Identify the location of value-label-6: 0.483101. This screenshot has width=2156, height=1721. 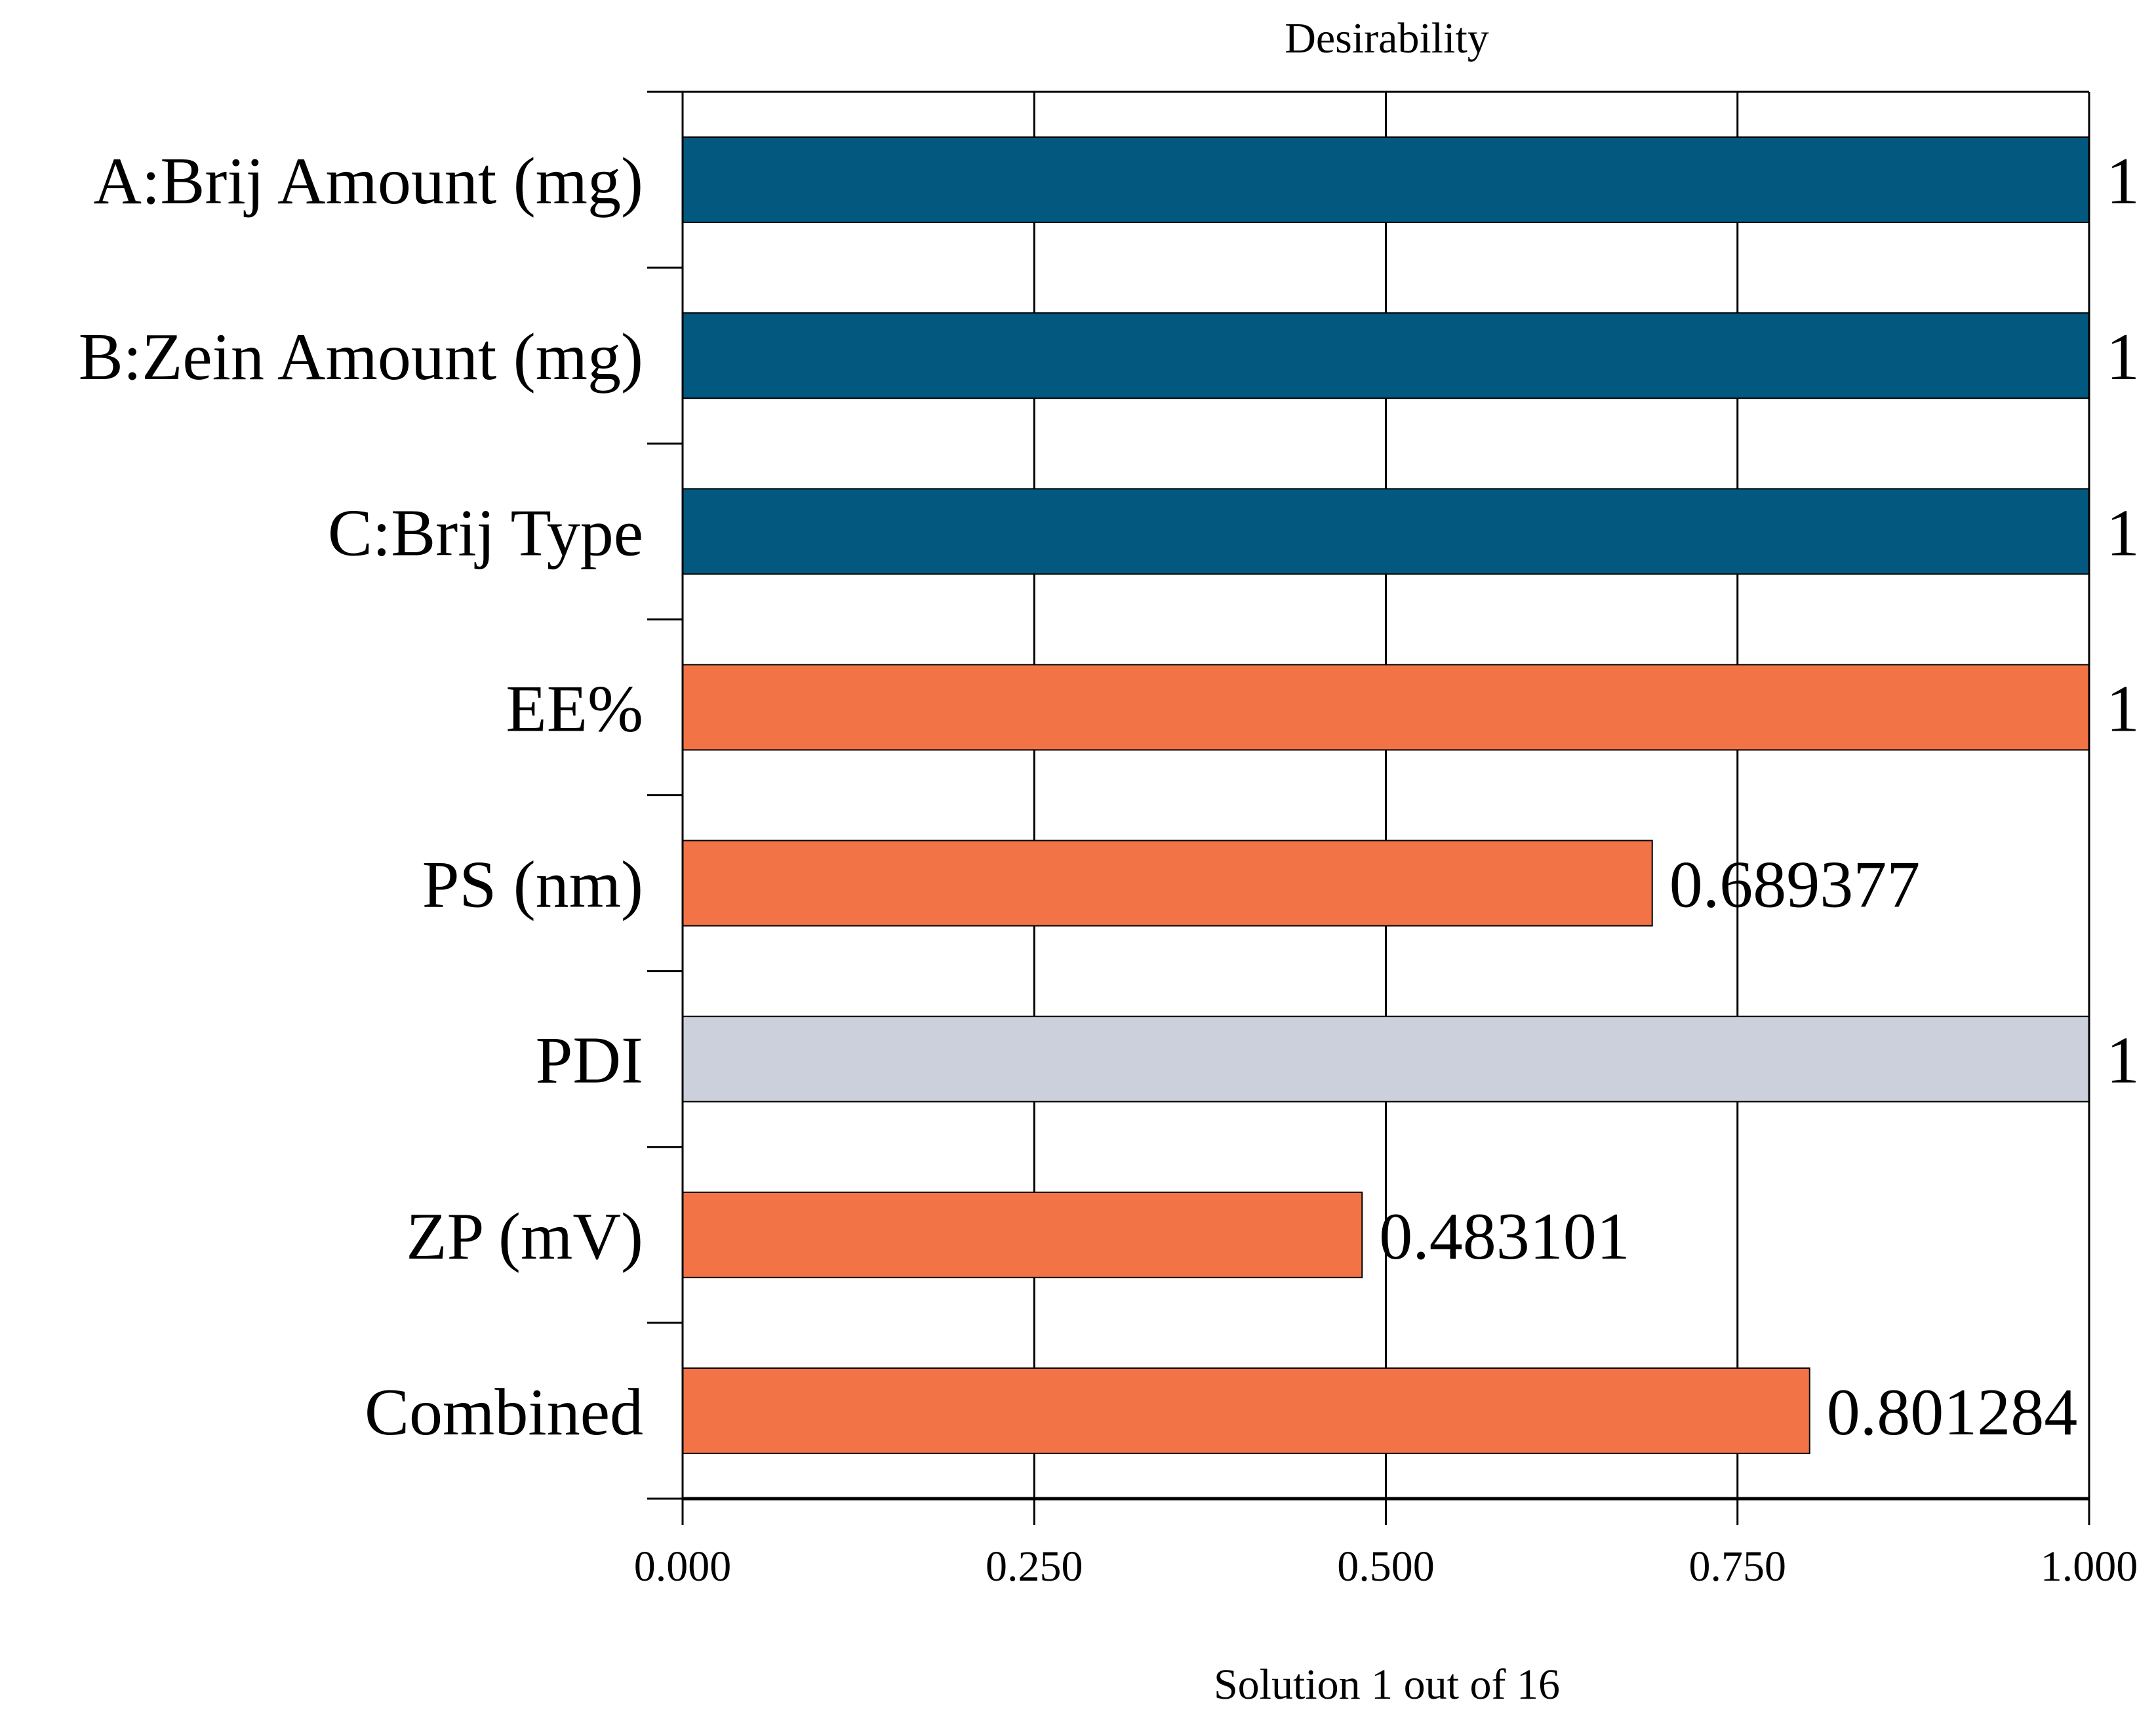
(1504, 1237).